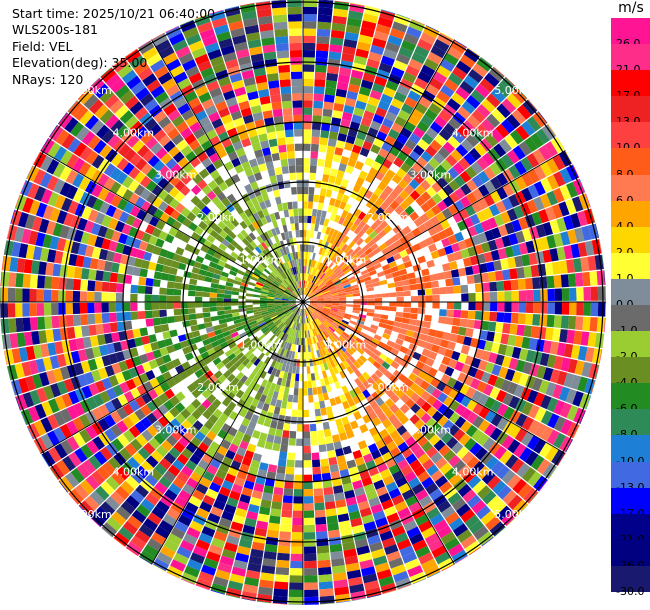 The image size is (650, 610). I want to click on colorbar-cell, so click(630, 553).